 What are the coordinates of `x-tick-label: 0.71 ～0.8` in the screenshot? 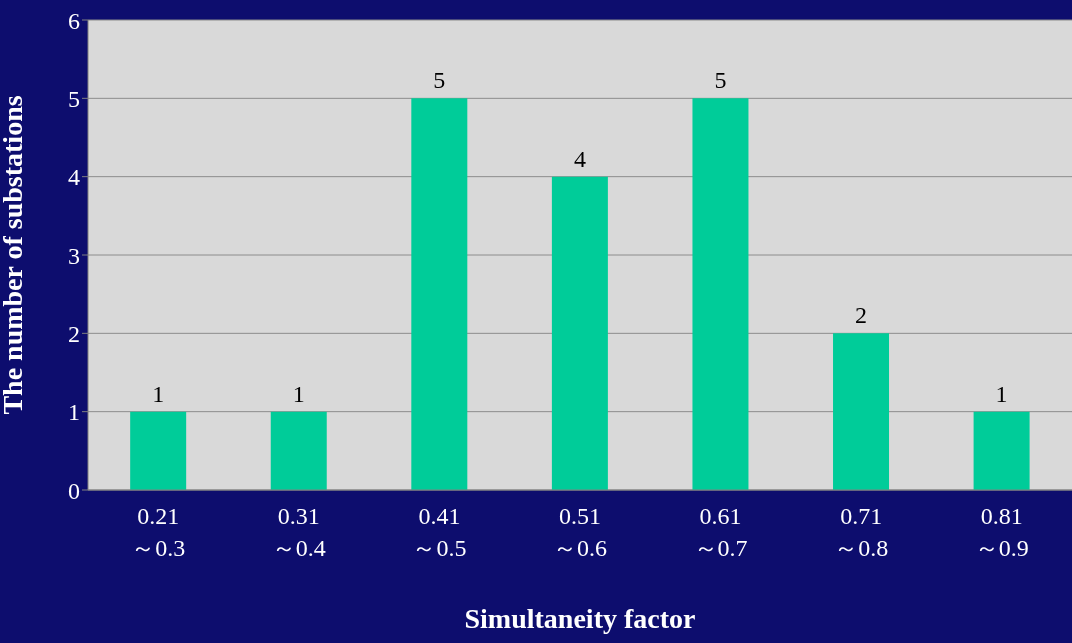 It's located at (861, 532).